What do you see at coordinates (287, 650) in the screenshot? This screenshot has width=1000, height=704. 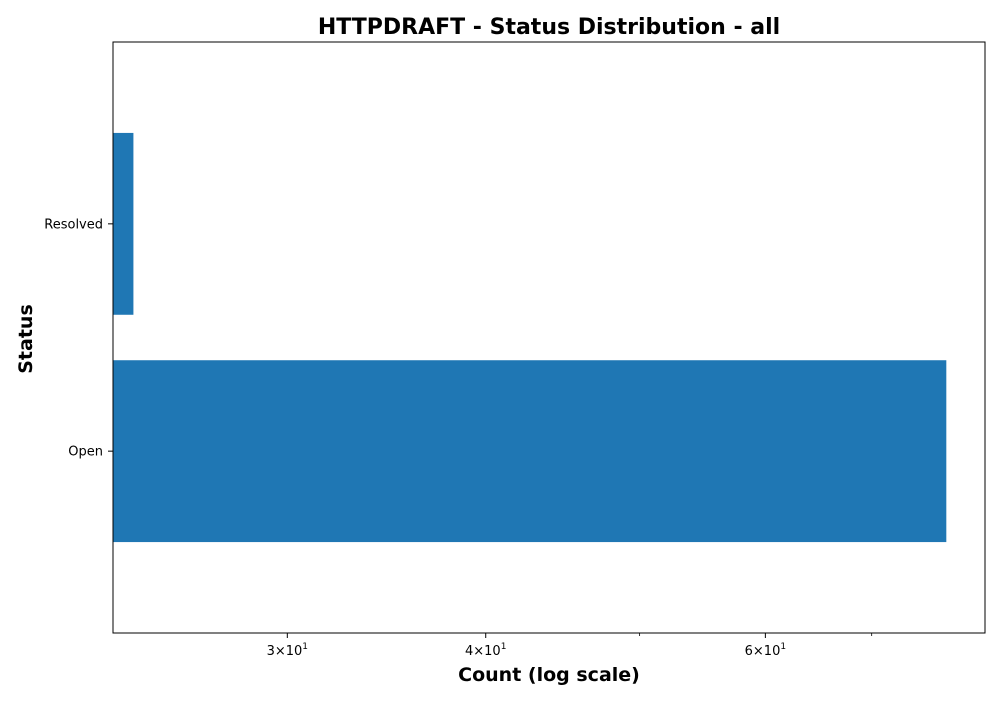 I see `x-tick-label-30: 3×101` at bounding box center [287, 650].